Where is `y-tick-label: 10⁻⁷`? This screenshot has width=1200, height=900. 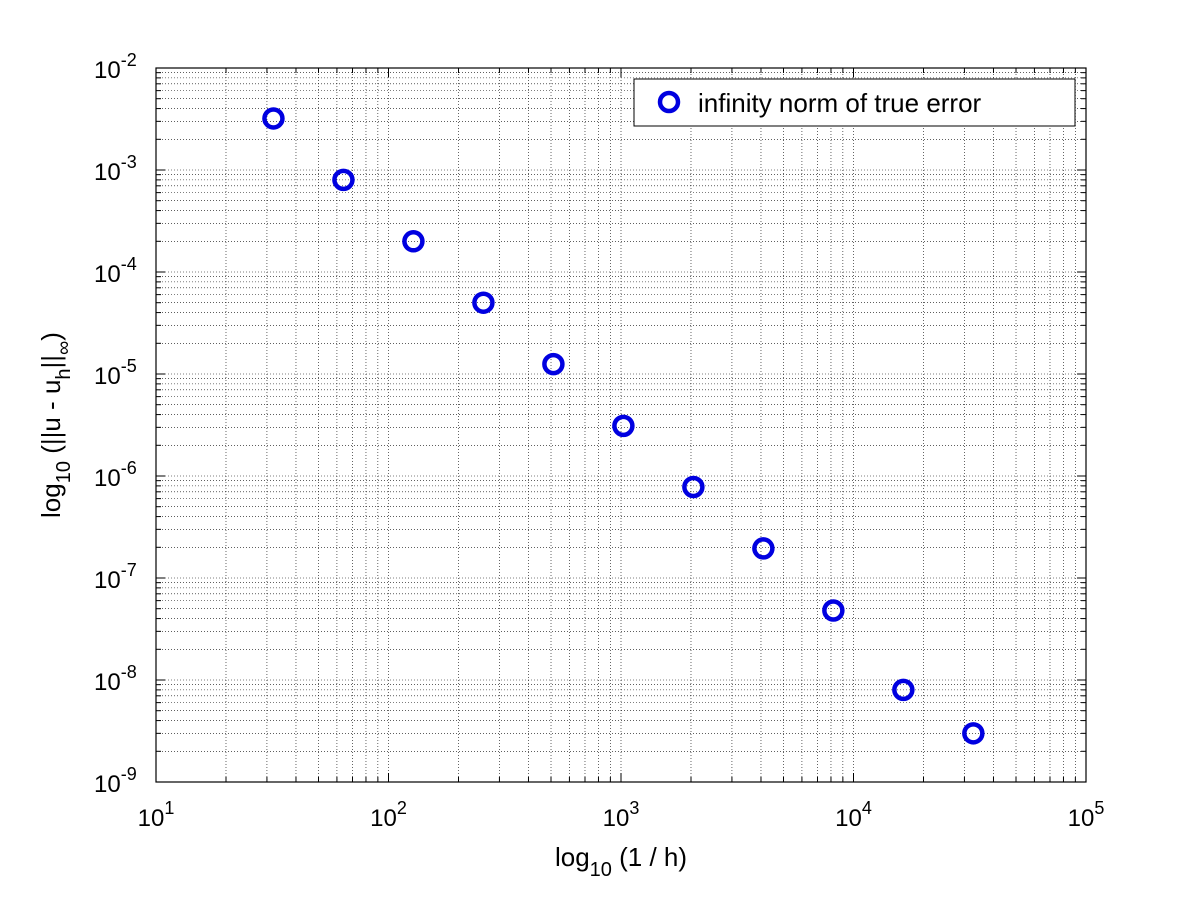
y-tick-label: 10⁻⁷ is located at coordinates (115, 577).